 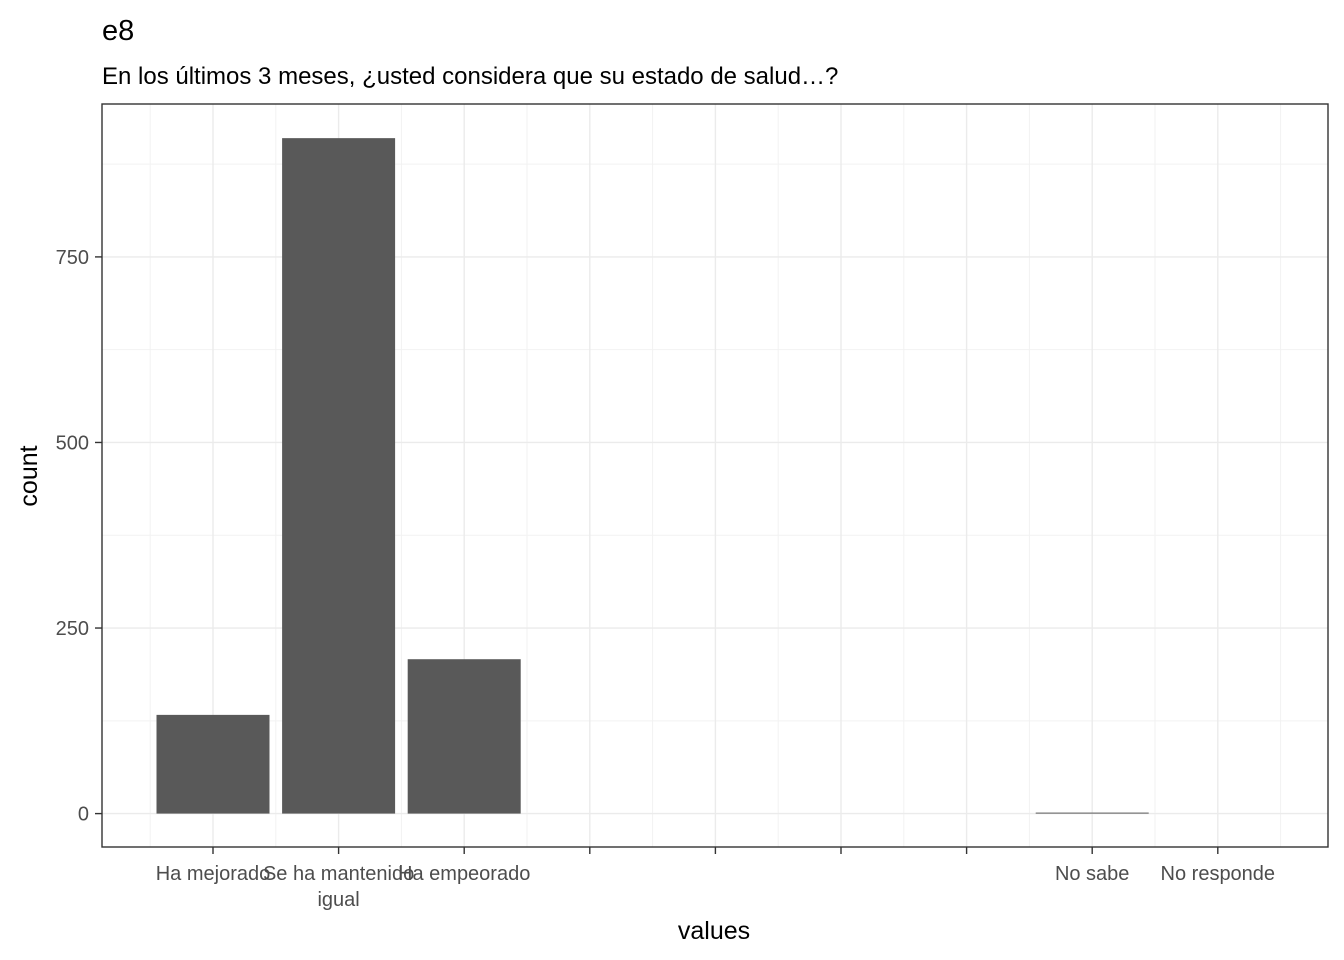 What do you see at coordinates (72, 258) in the screenshot?
I see `y-tick-label: 750` at bounding box center [72, 258].